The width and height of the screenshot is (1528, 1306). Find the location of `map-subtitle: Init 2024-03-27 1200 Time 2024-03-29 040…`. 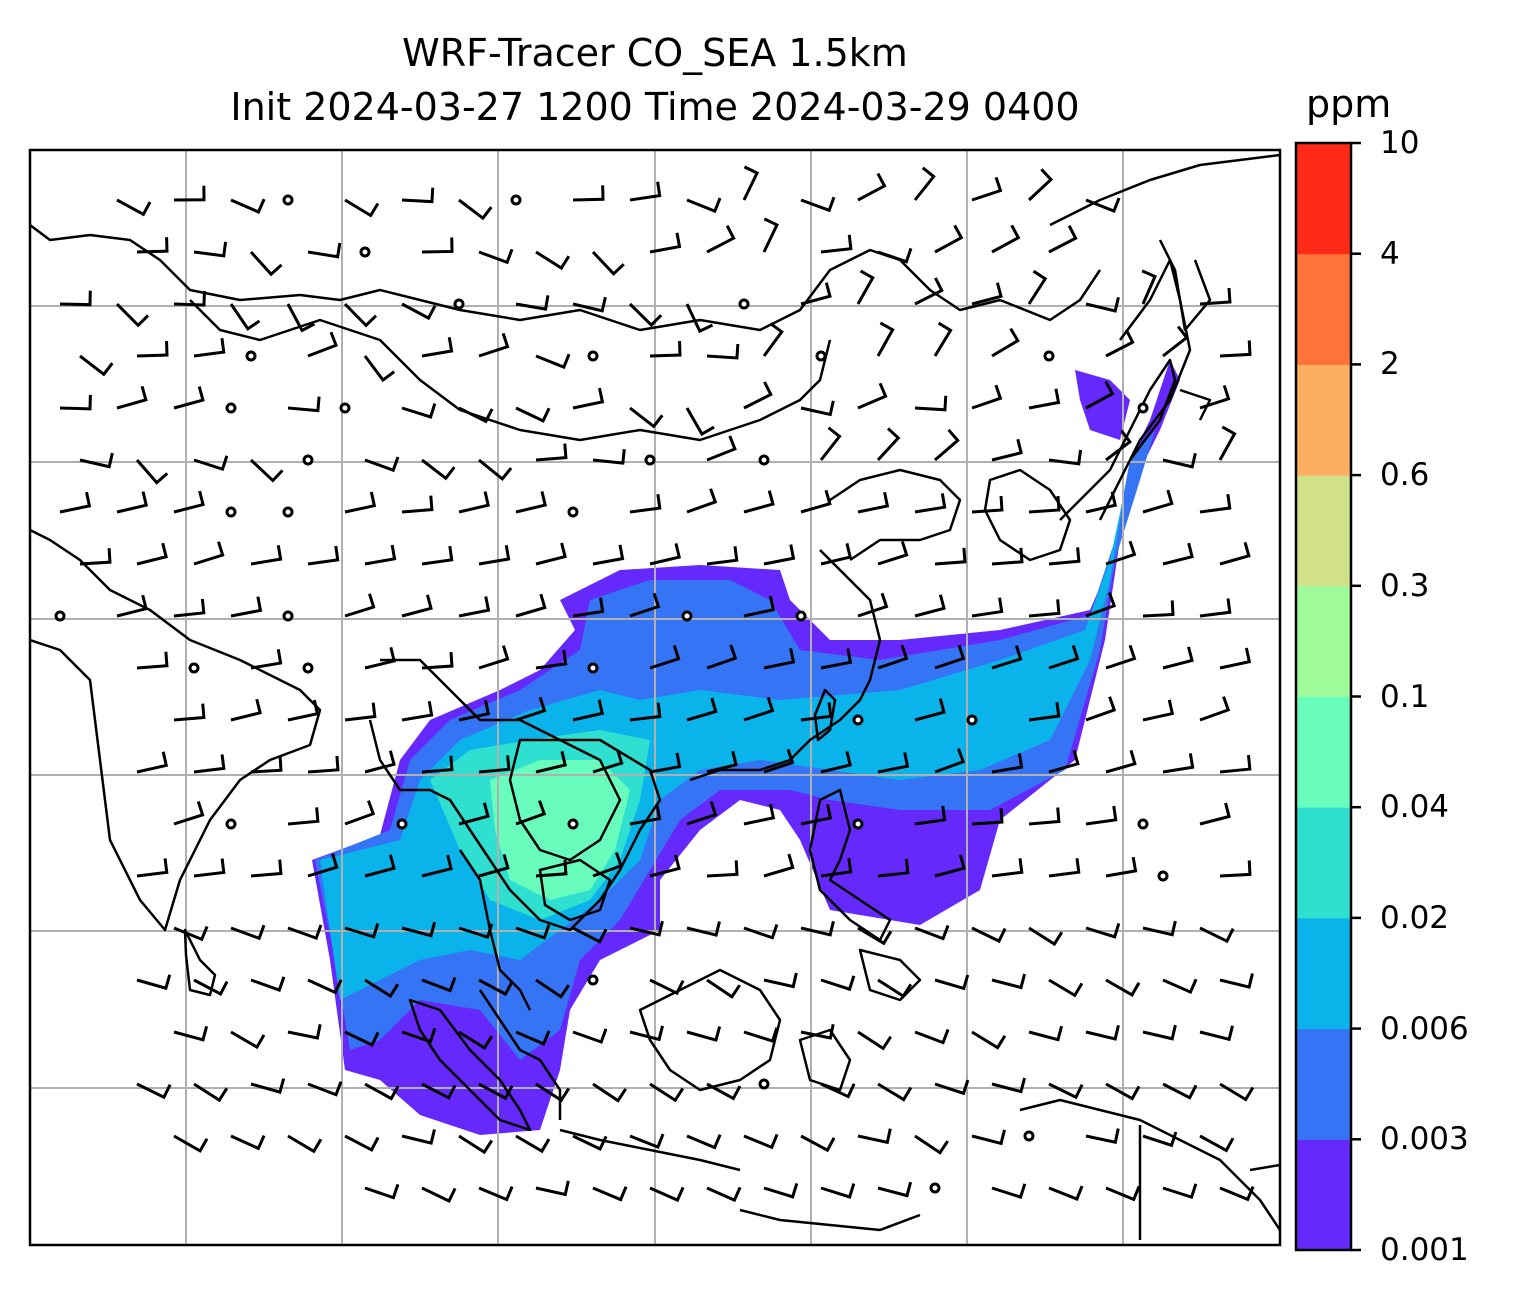

map-subtitle: Init 2024-03-27 1200 Time 2024-03-29 040… is located at coordinates (655, 107).